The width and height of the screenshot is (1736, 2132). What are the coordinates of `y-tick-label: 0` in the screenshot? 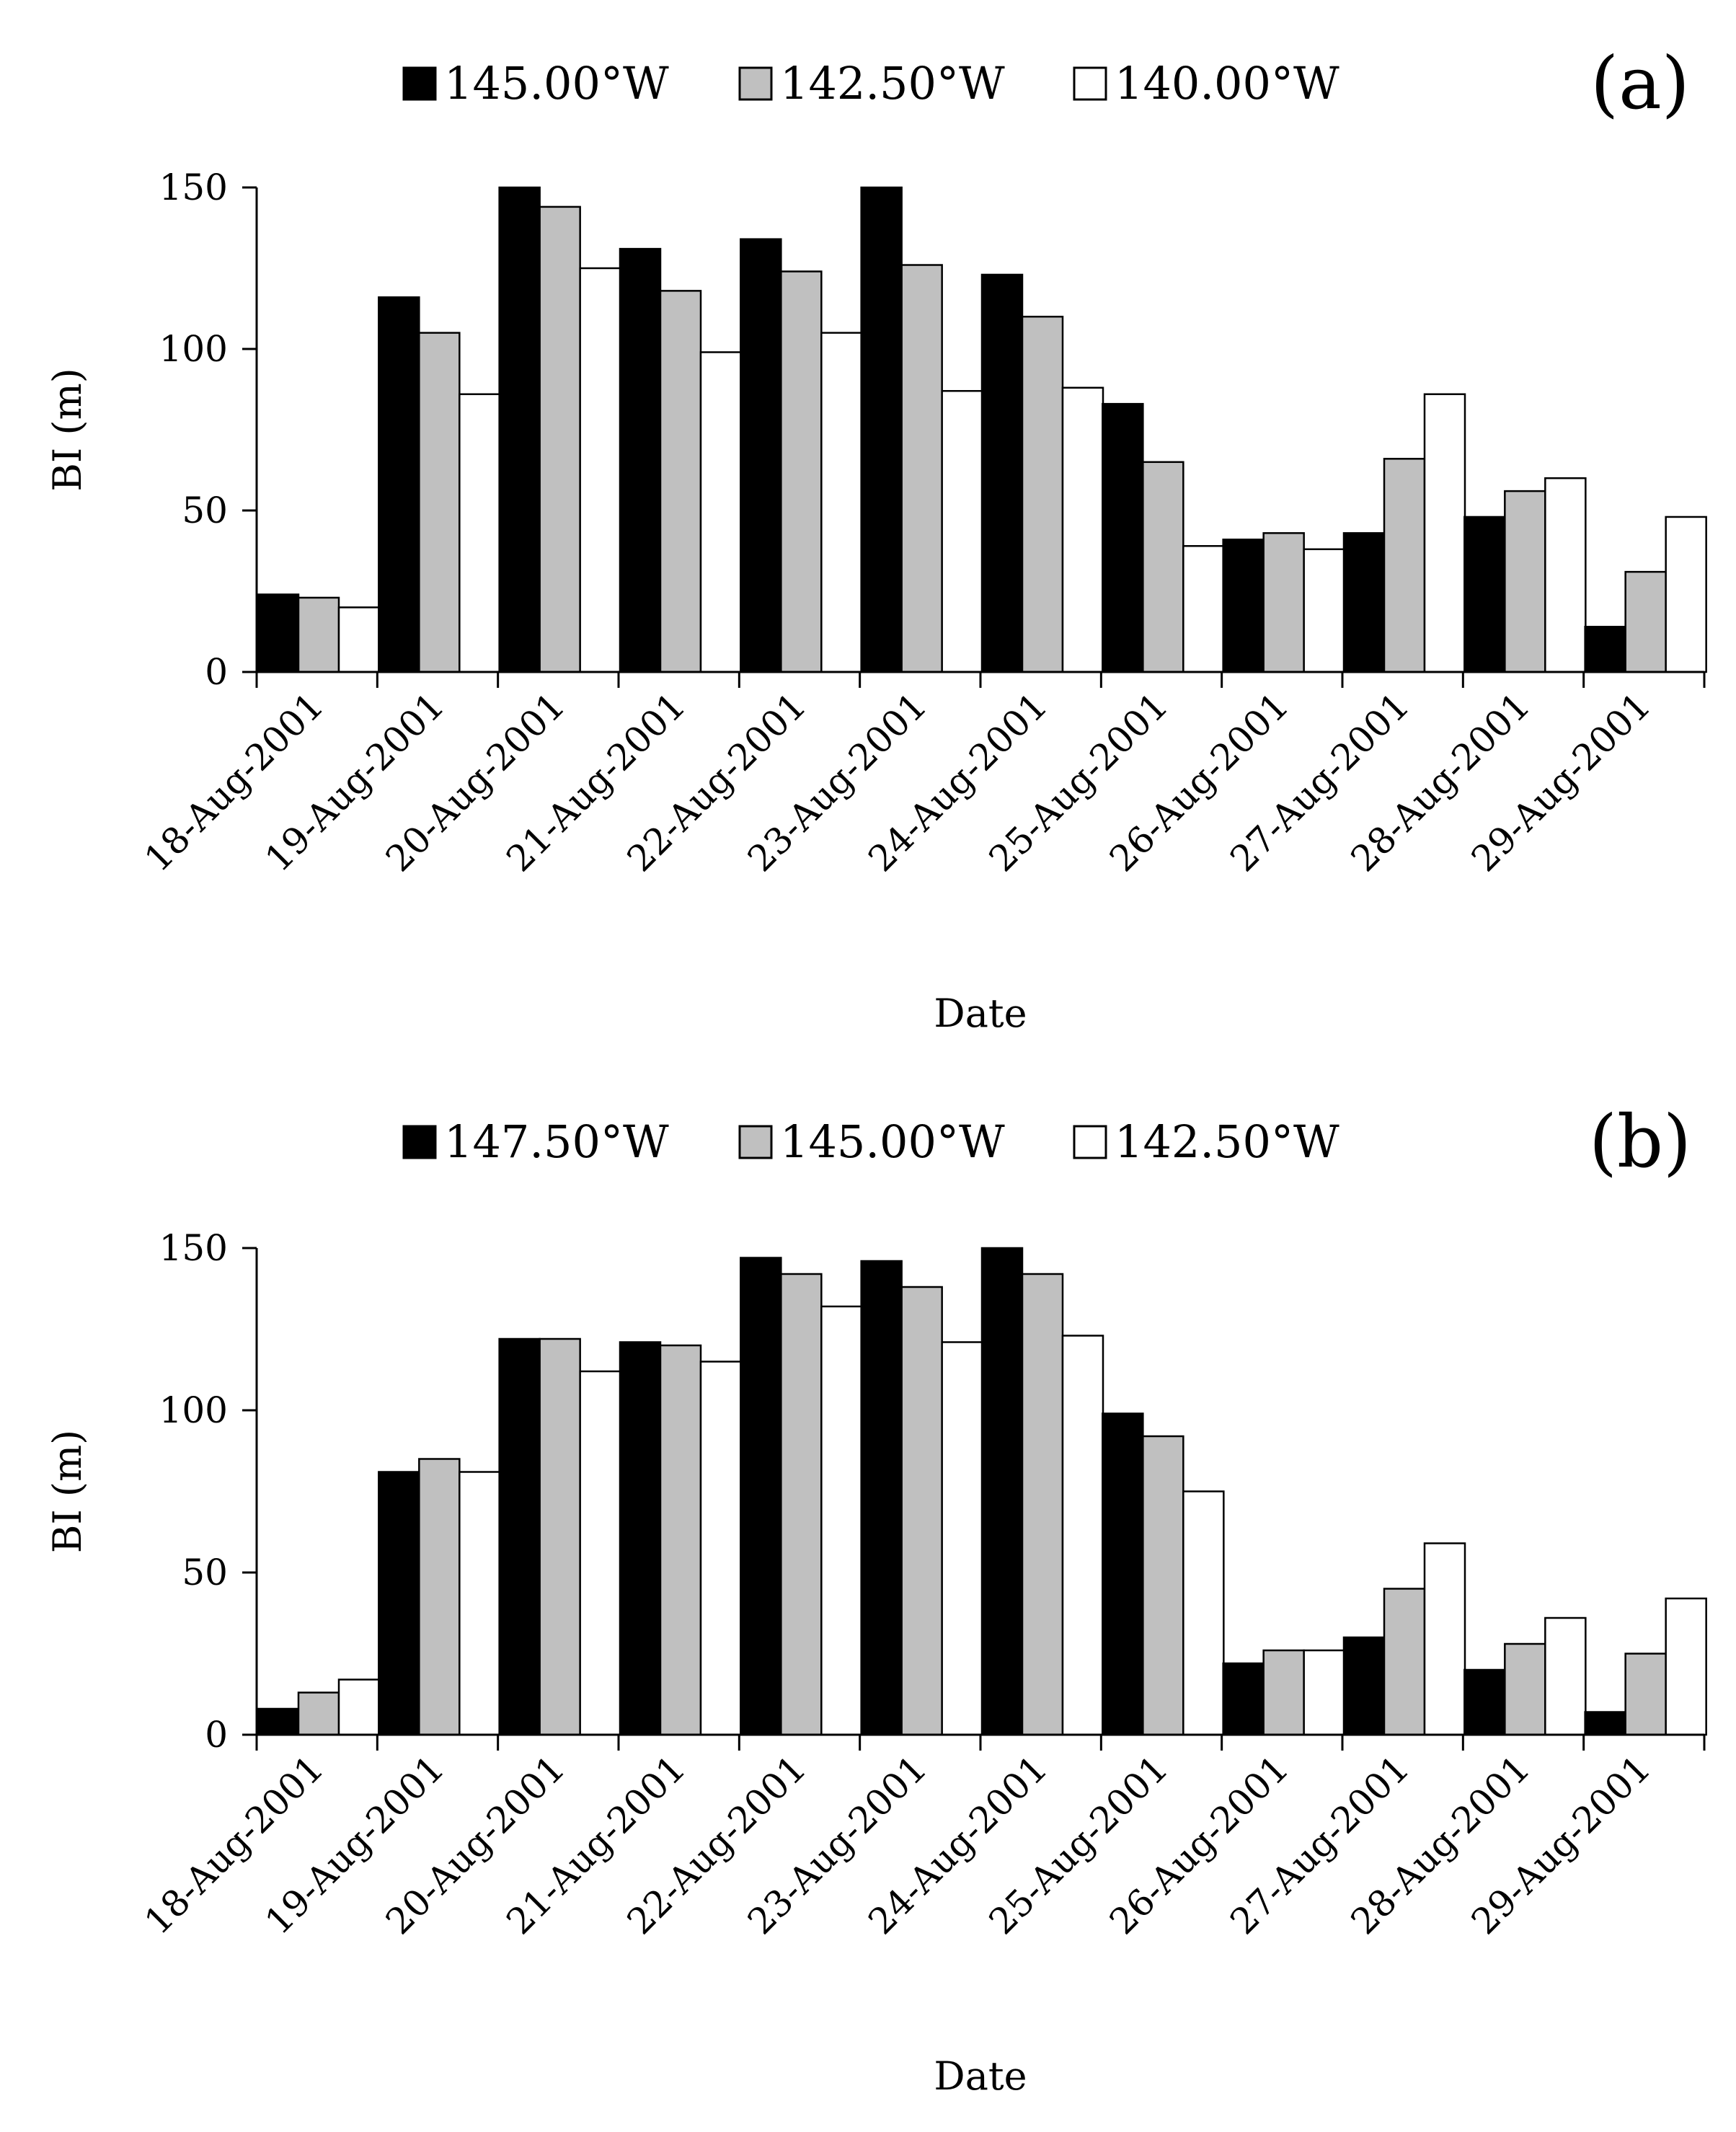 It's located at (216, 1735).